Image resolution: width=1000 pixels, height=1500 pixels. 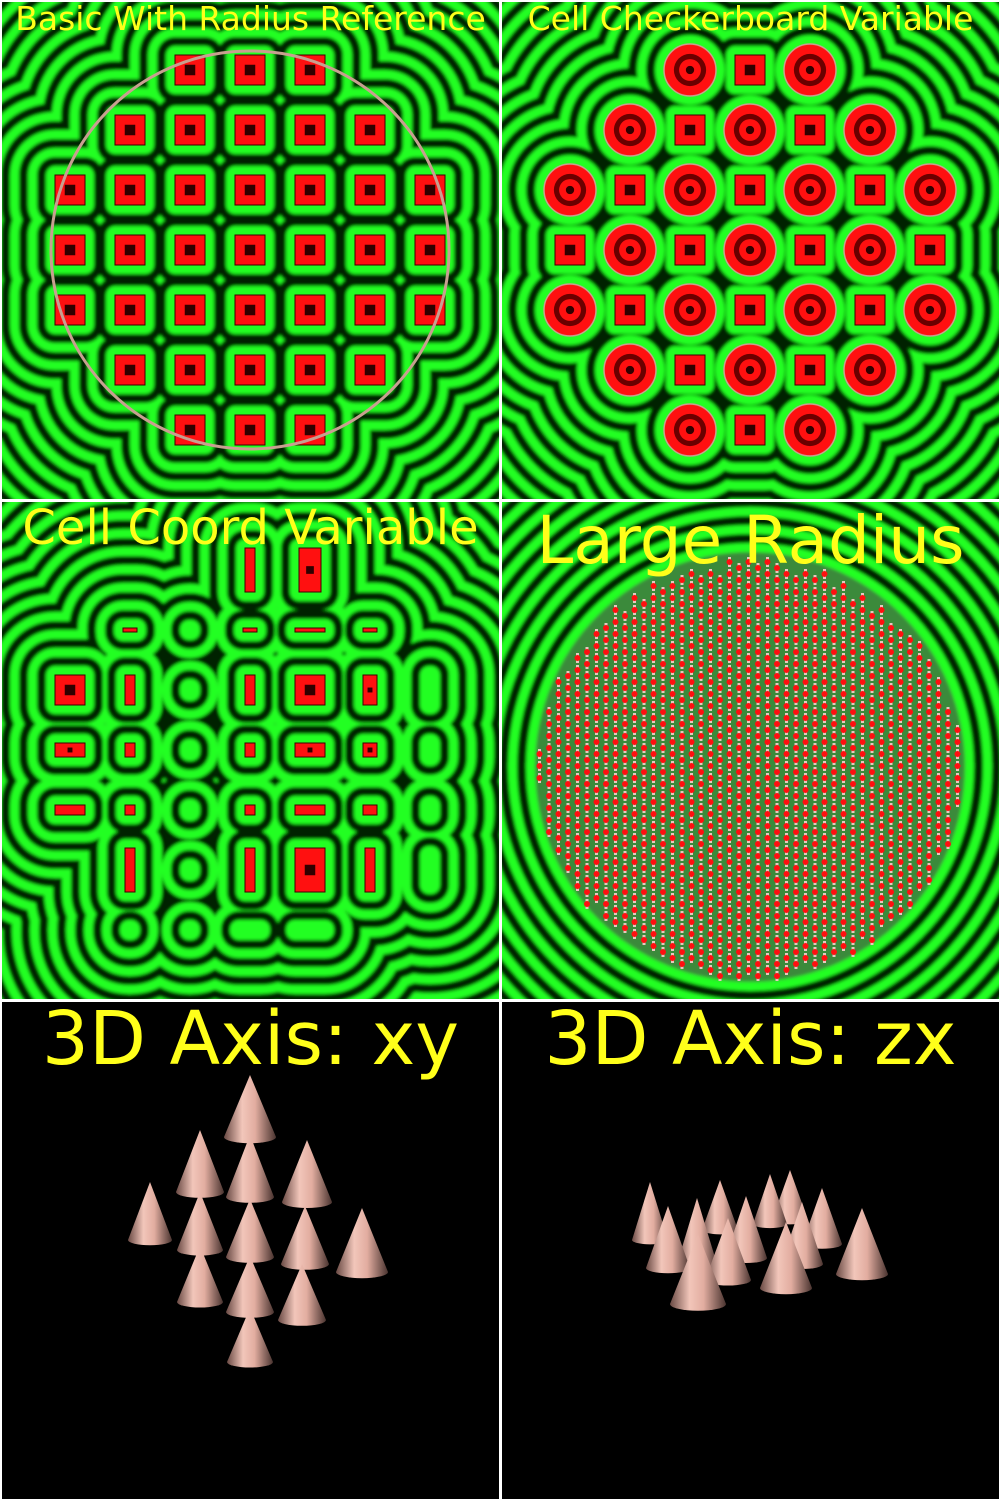 I want to click on panel-title: Basic With Radius Reference, so click(x=250, y=20).